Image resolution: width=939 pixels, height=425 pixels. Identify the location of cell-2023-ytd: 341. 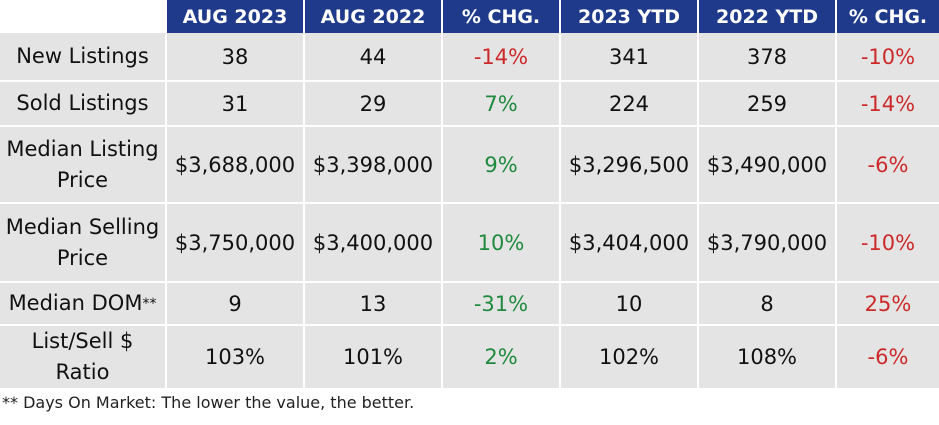
(630, 57).